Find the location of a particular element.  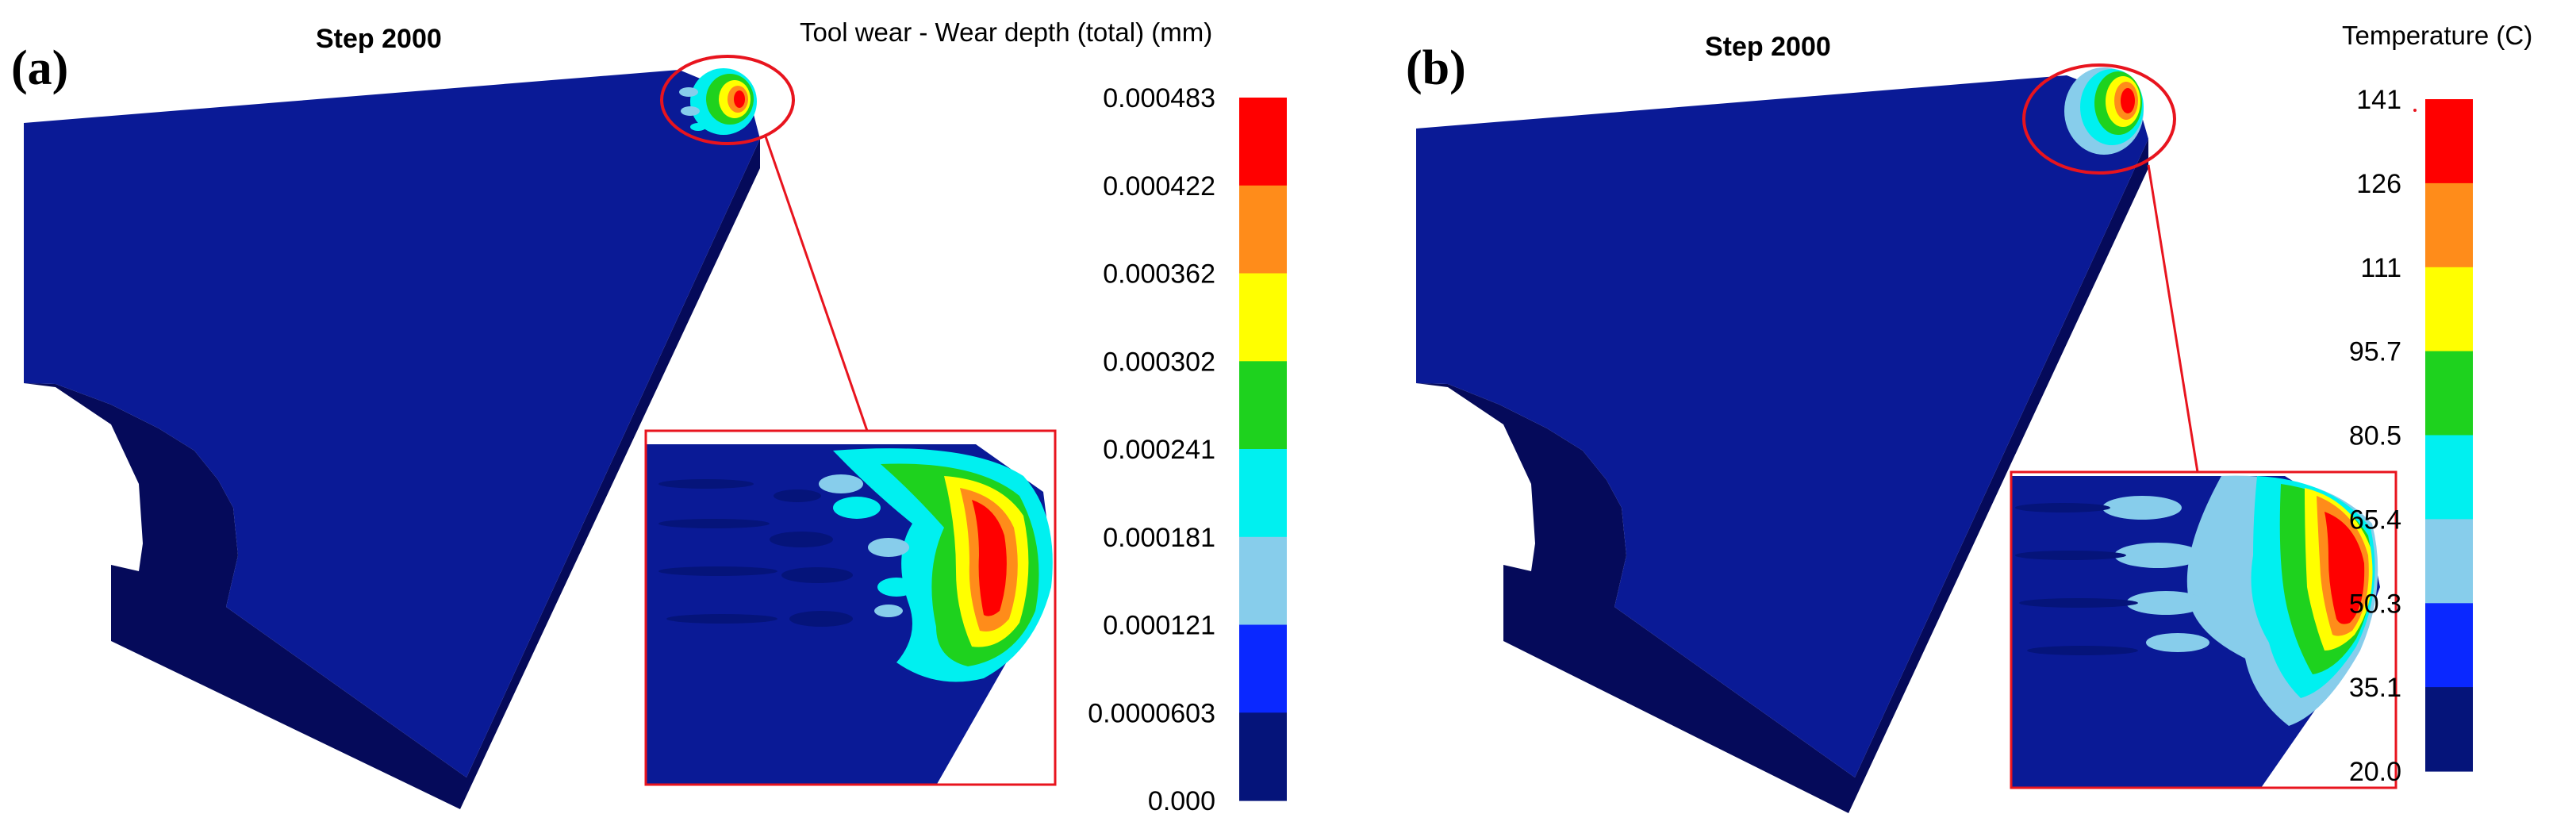

tick-label: 141 is located at coordinates (2378, 100).